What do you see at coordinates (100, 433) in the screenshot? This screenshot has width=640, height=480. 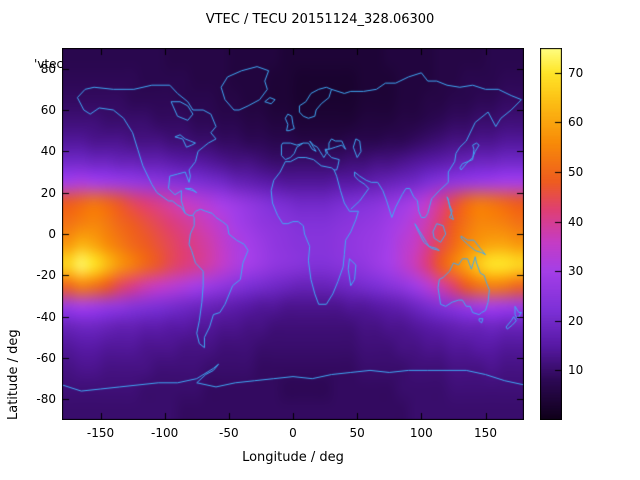 I see `x-tick-label: -150` at bounding box center [100, 433].